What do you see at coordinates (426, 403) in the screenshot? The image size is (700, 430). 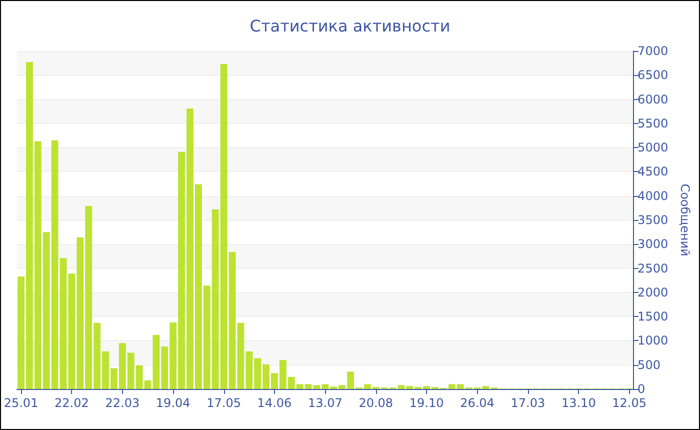 I see `x-tick-label: 19.10` at bounding box center [426, 403].